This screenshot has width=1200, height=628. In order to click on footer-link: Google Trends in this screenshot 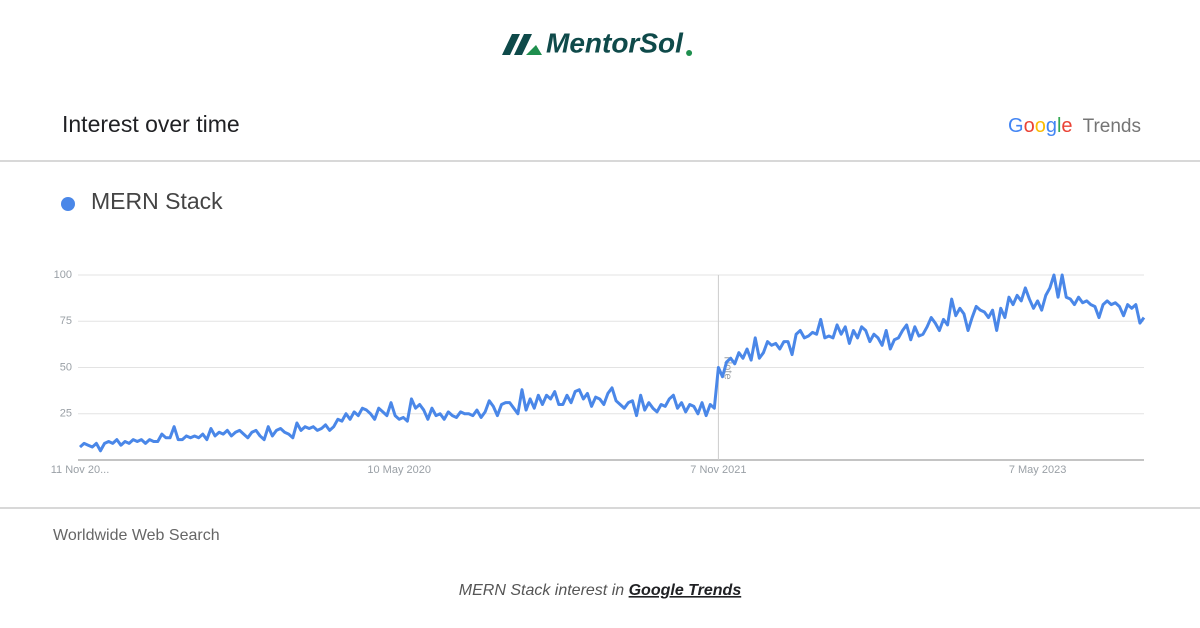, I will do `click(685, 590)`.